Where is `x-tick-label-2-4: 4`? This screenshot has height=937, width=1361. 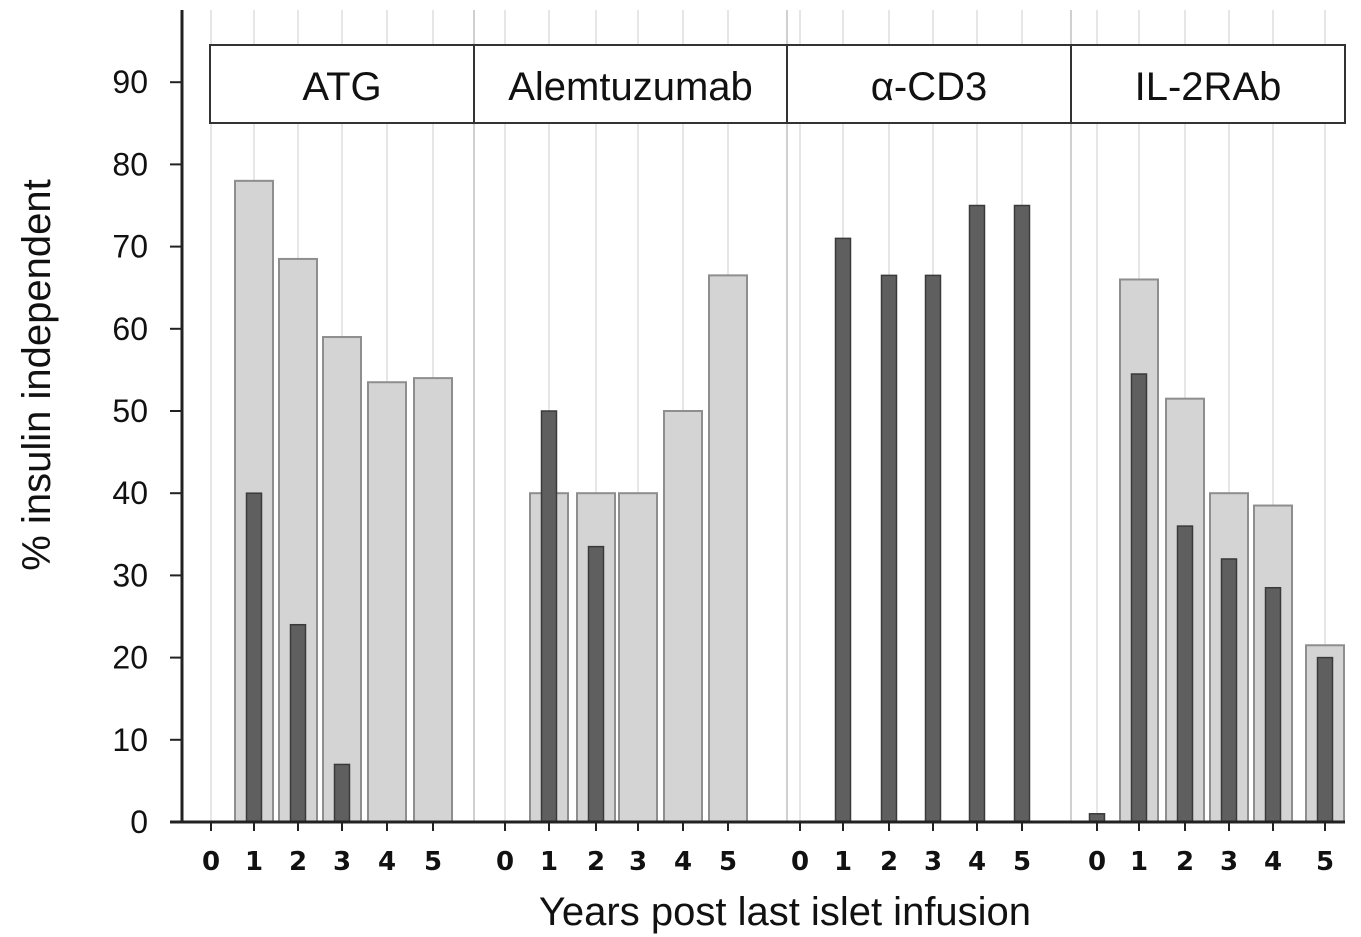 x-tick-label-2-4: 4 is located at coordinates (683, 862).